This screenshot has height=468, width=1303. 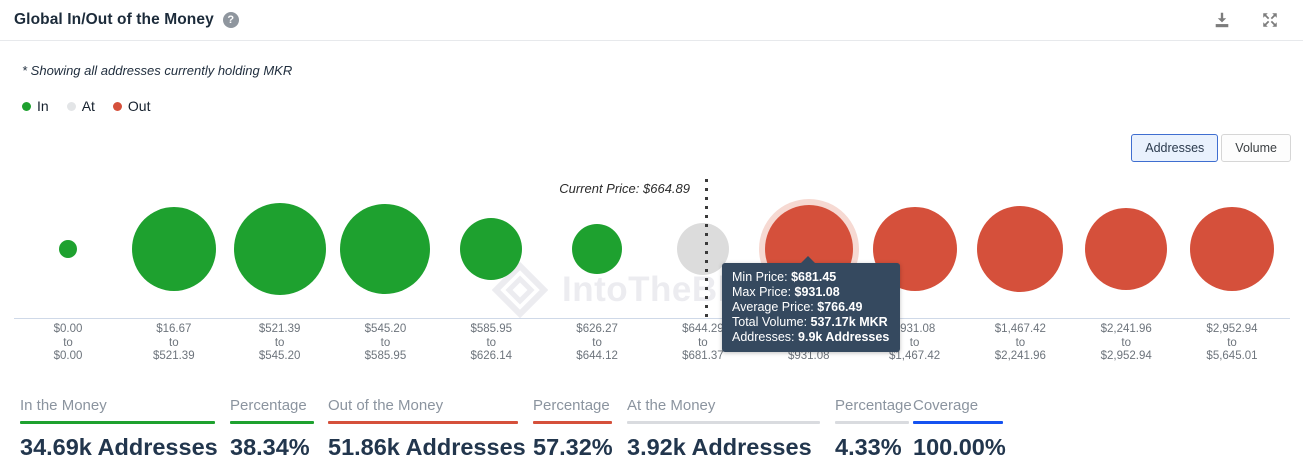 I want to click on stat-at-percentage: Percentage 4.33%, so click(x=873, y=428).